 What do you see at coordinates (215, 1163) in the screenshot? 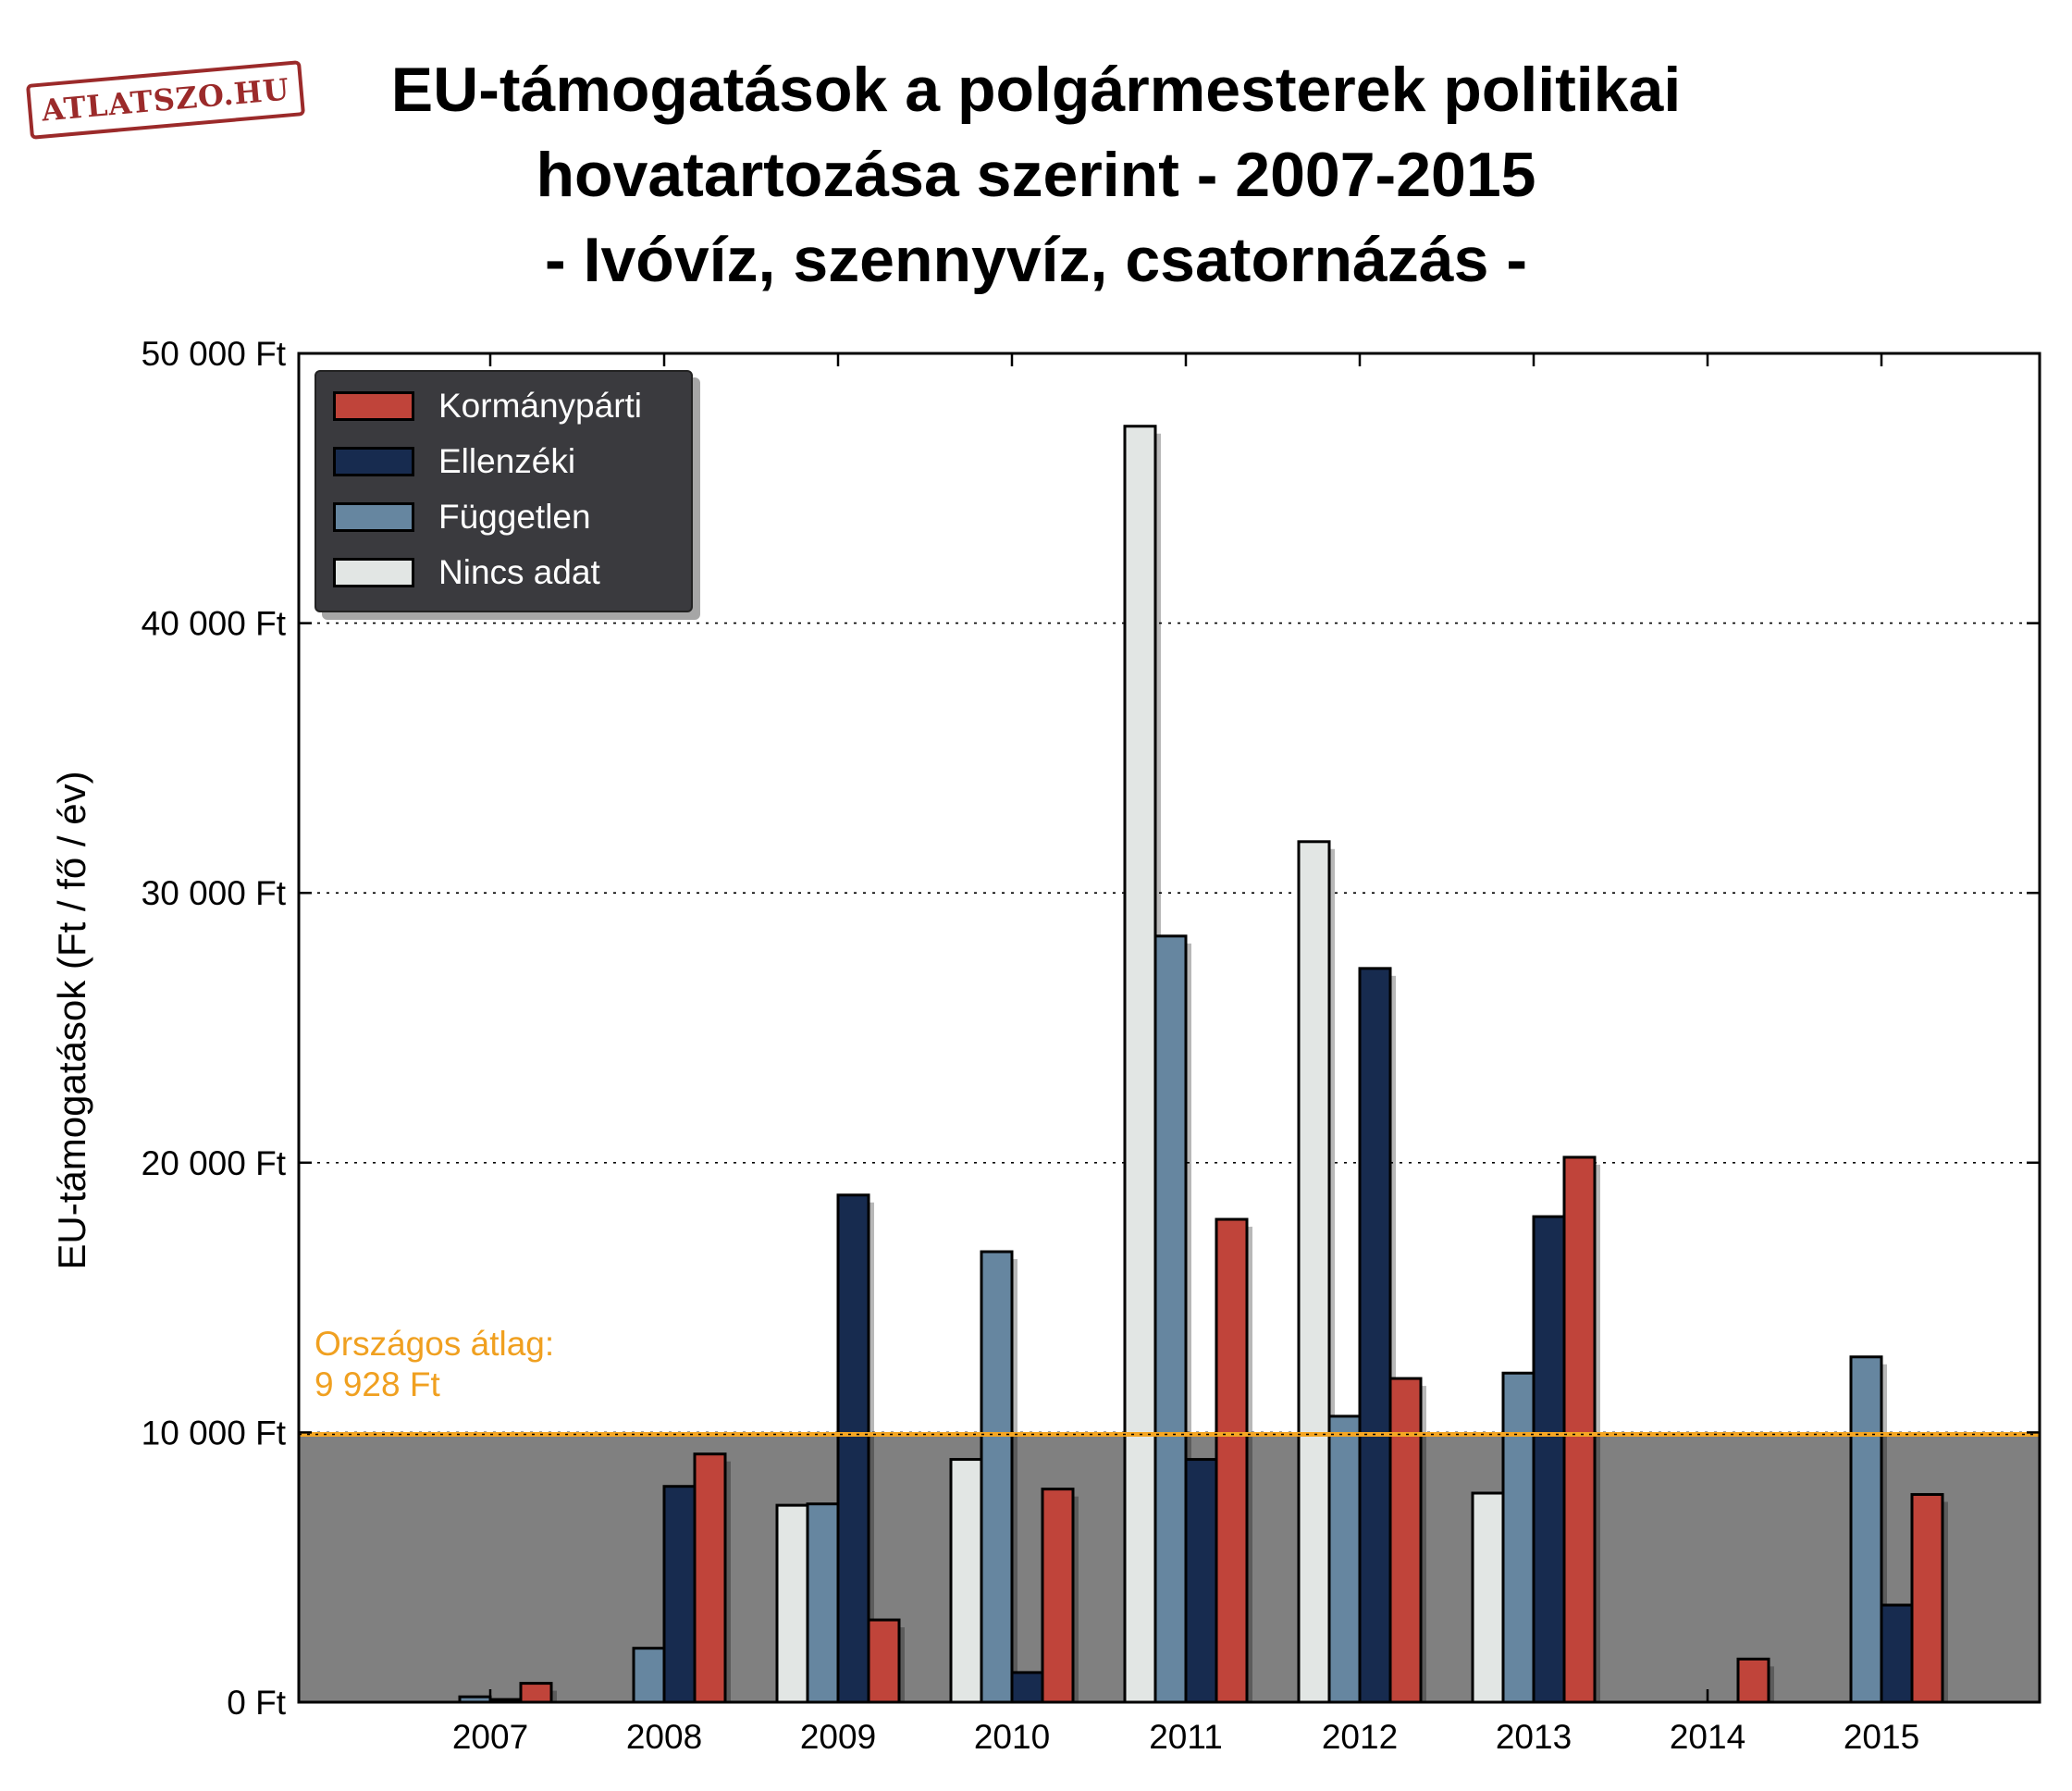
I see `y-tick-label: 20 000 Ft` at bounding box center [215, 1163].